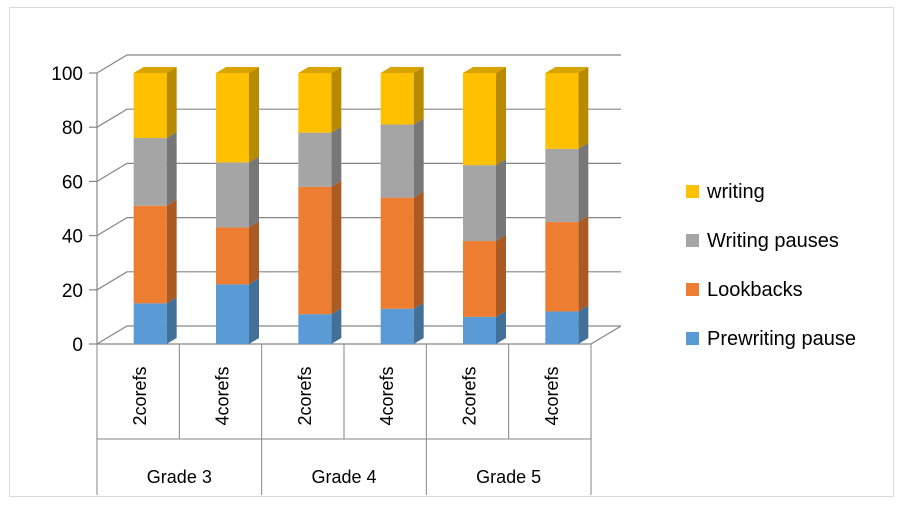  I want to click on y-tick-label: 60, so click(72, 182).